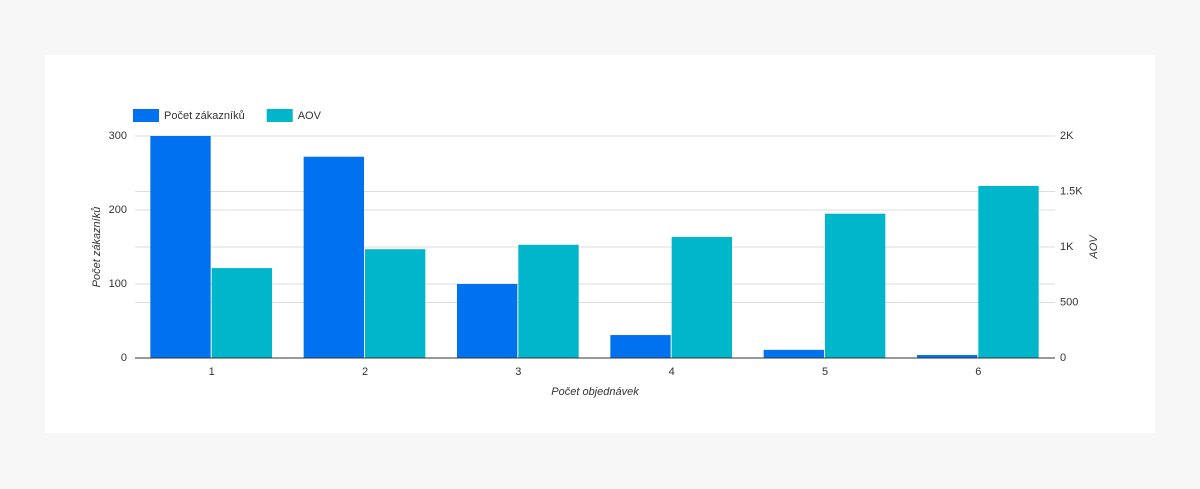 This screenshot has width=1200, height=489. I want to click on y-tick-label: 100, so click(118, 284).